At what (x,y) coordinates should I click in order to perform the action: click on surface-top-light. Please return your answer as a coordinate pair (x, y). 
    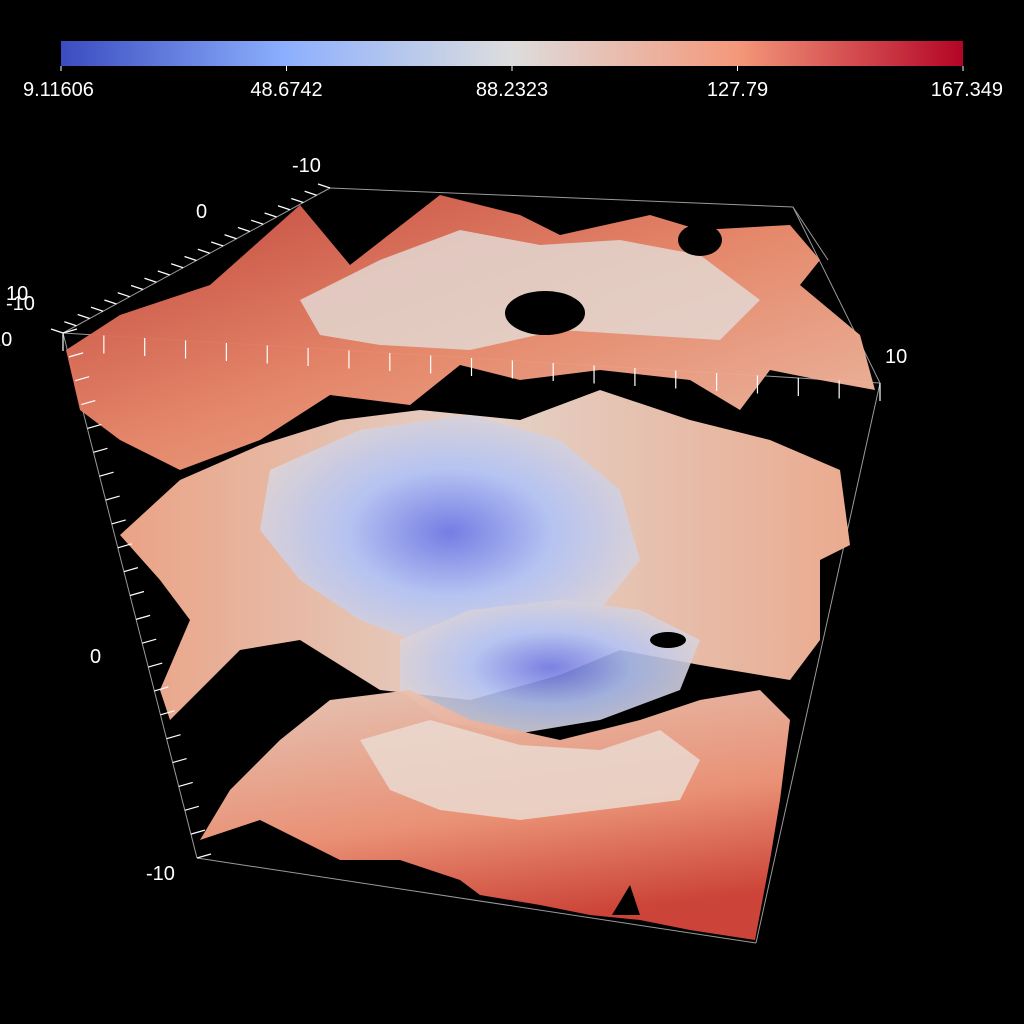
    Looking at the image, I should click on (530, 290).